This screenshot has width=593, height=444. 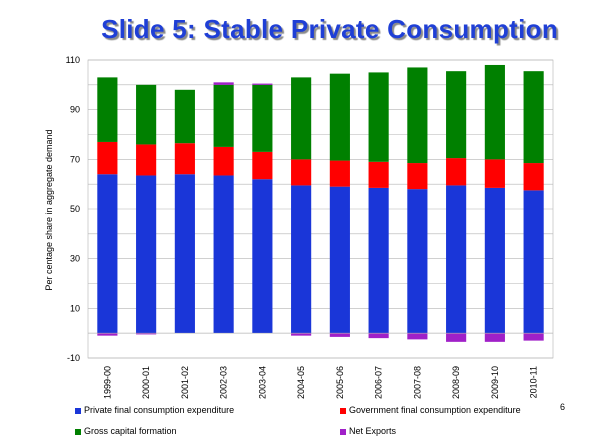 What do you see at coordinates (75, 110) in the screenshot?
I see `y-tick-label: 90` at bounding box center [75, 110].